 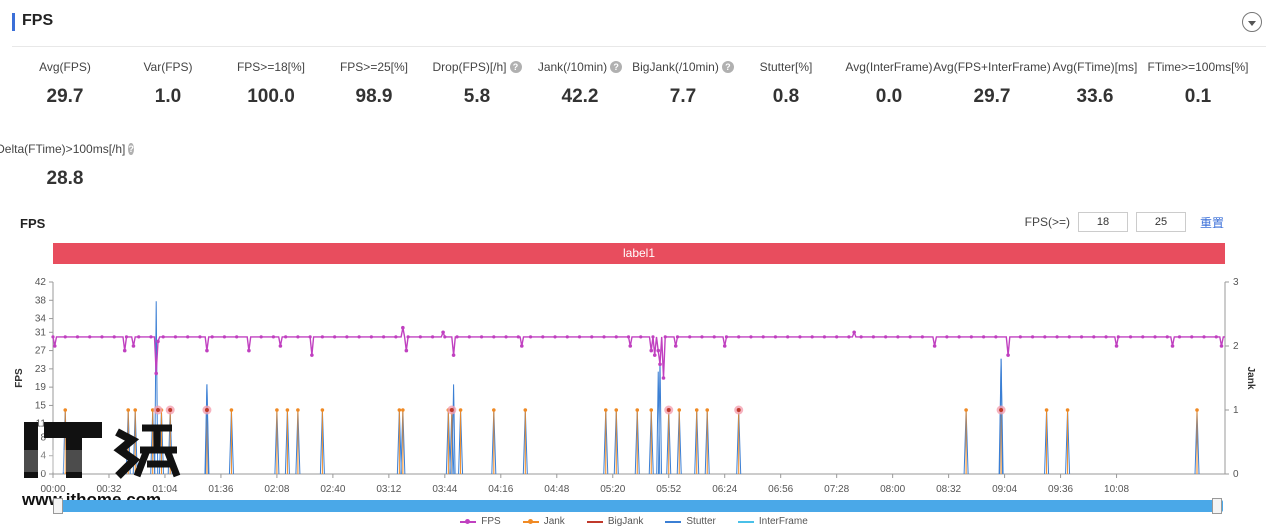 What do you see at coordinates (480, 521) in the screenshot?
I see `legend-item-fps: FPS` at bounding box center [480, 521].